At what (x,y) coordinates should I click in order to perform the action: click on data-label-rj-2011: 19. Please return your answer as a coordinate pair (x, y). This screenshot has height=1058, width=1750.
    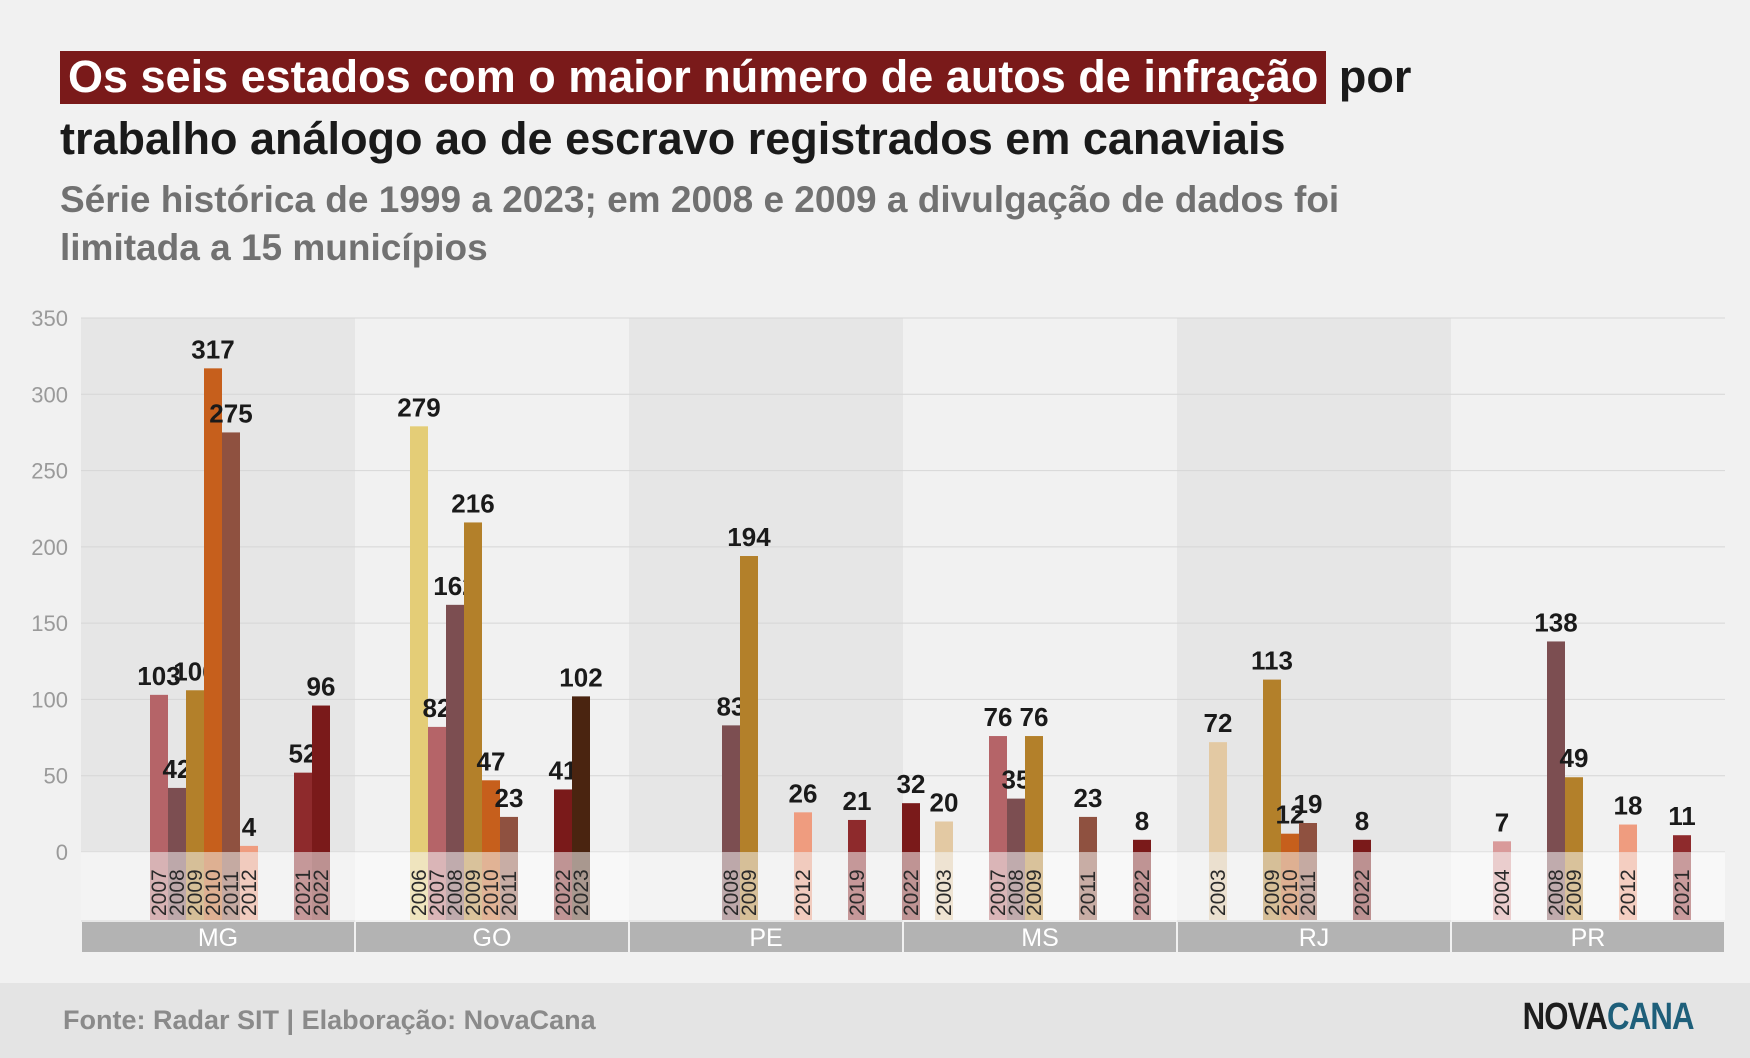
    Looking at the image, I should click on (1308, 804).